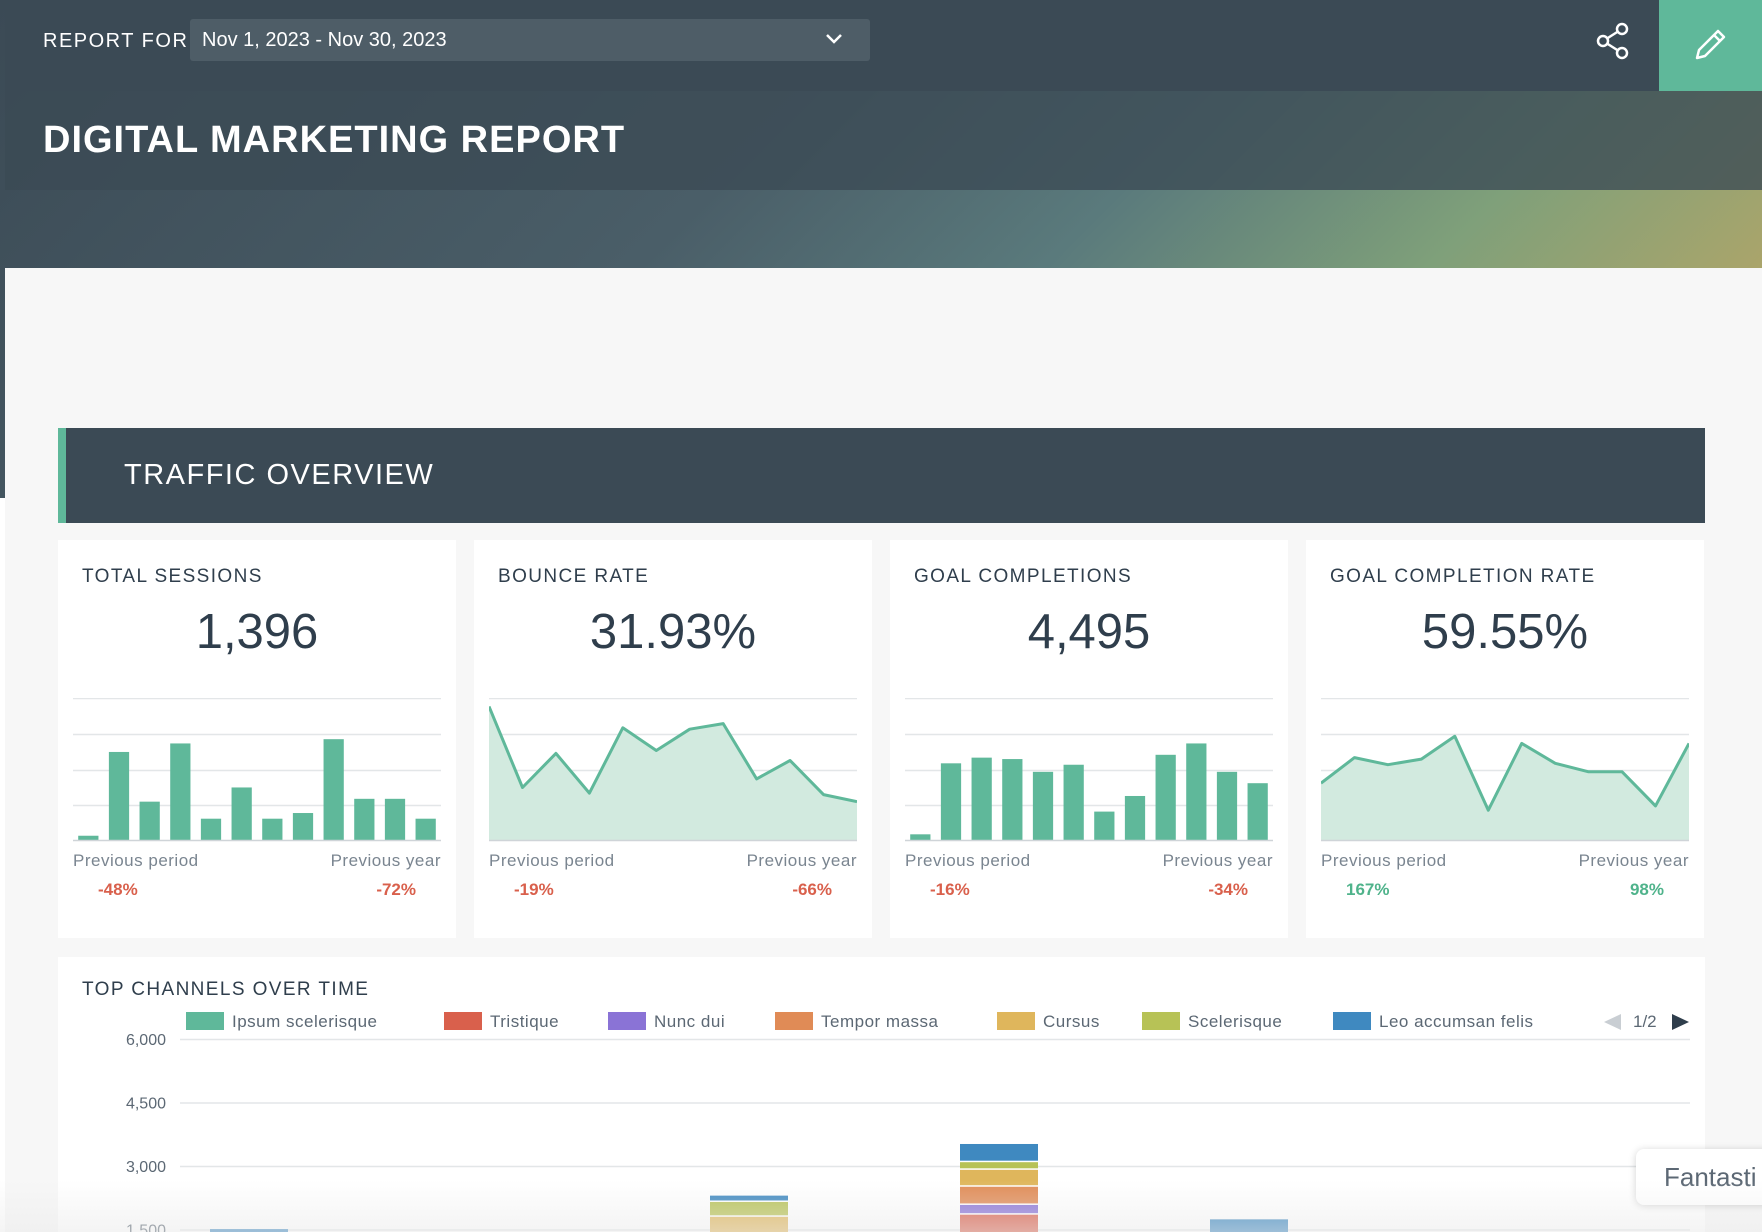  I want to click on legend-page-indicator: 1/2, so click(1645, 1021).